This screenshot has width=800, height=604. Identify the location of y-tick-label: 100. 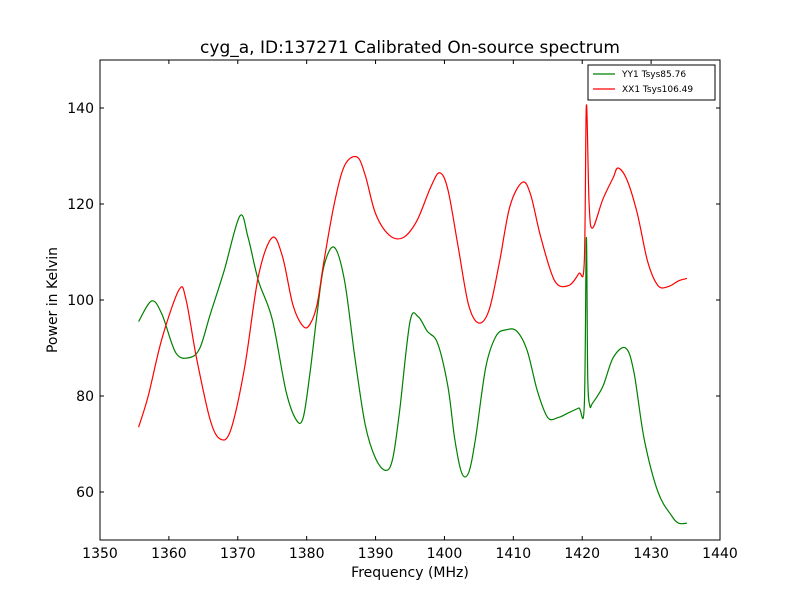
(80, 301).